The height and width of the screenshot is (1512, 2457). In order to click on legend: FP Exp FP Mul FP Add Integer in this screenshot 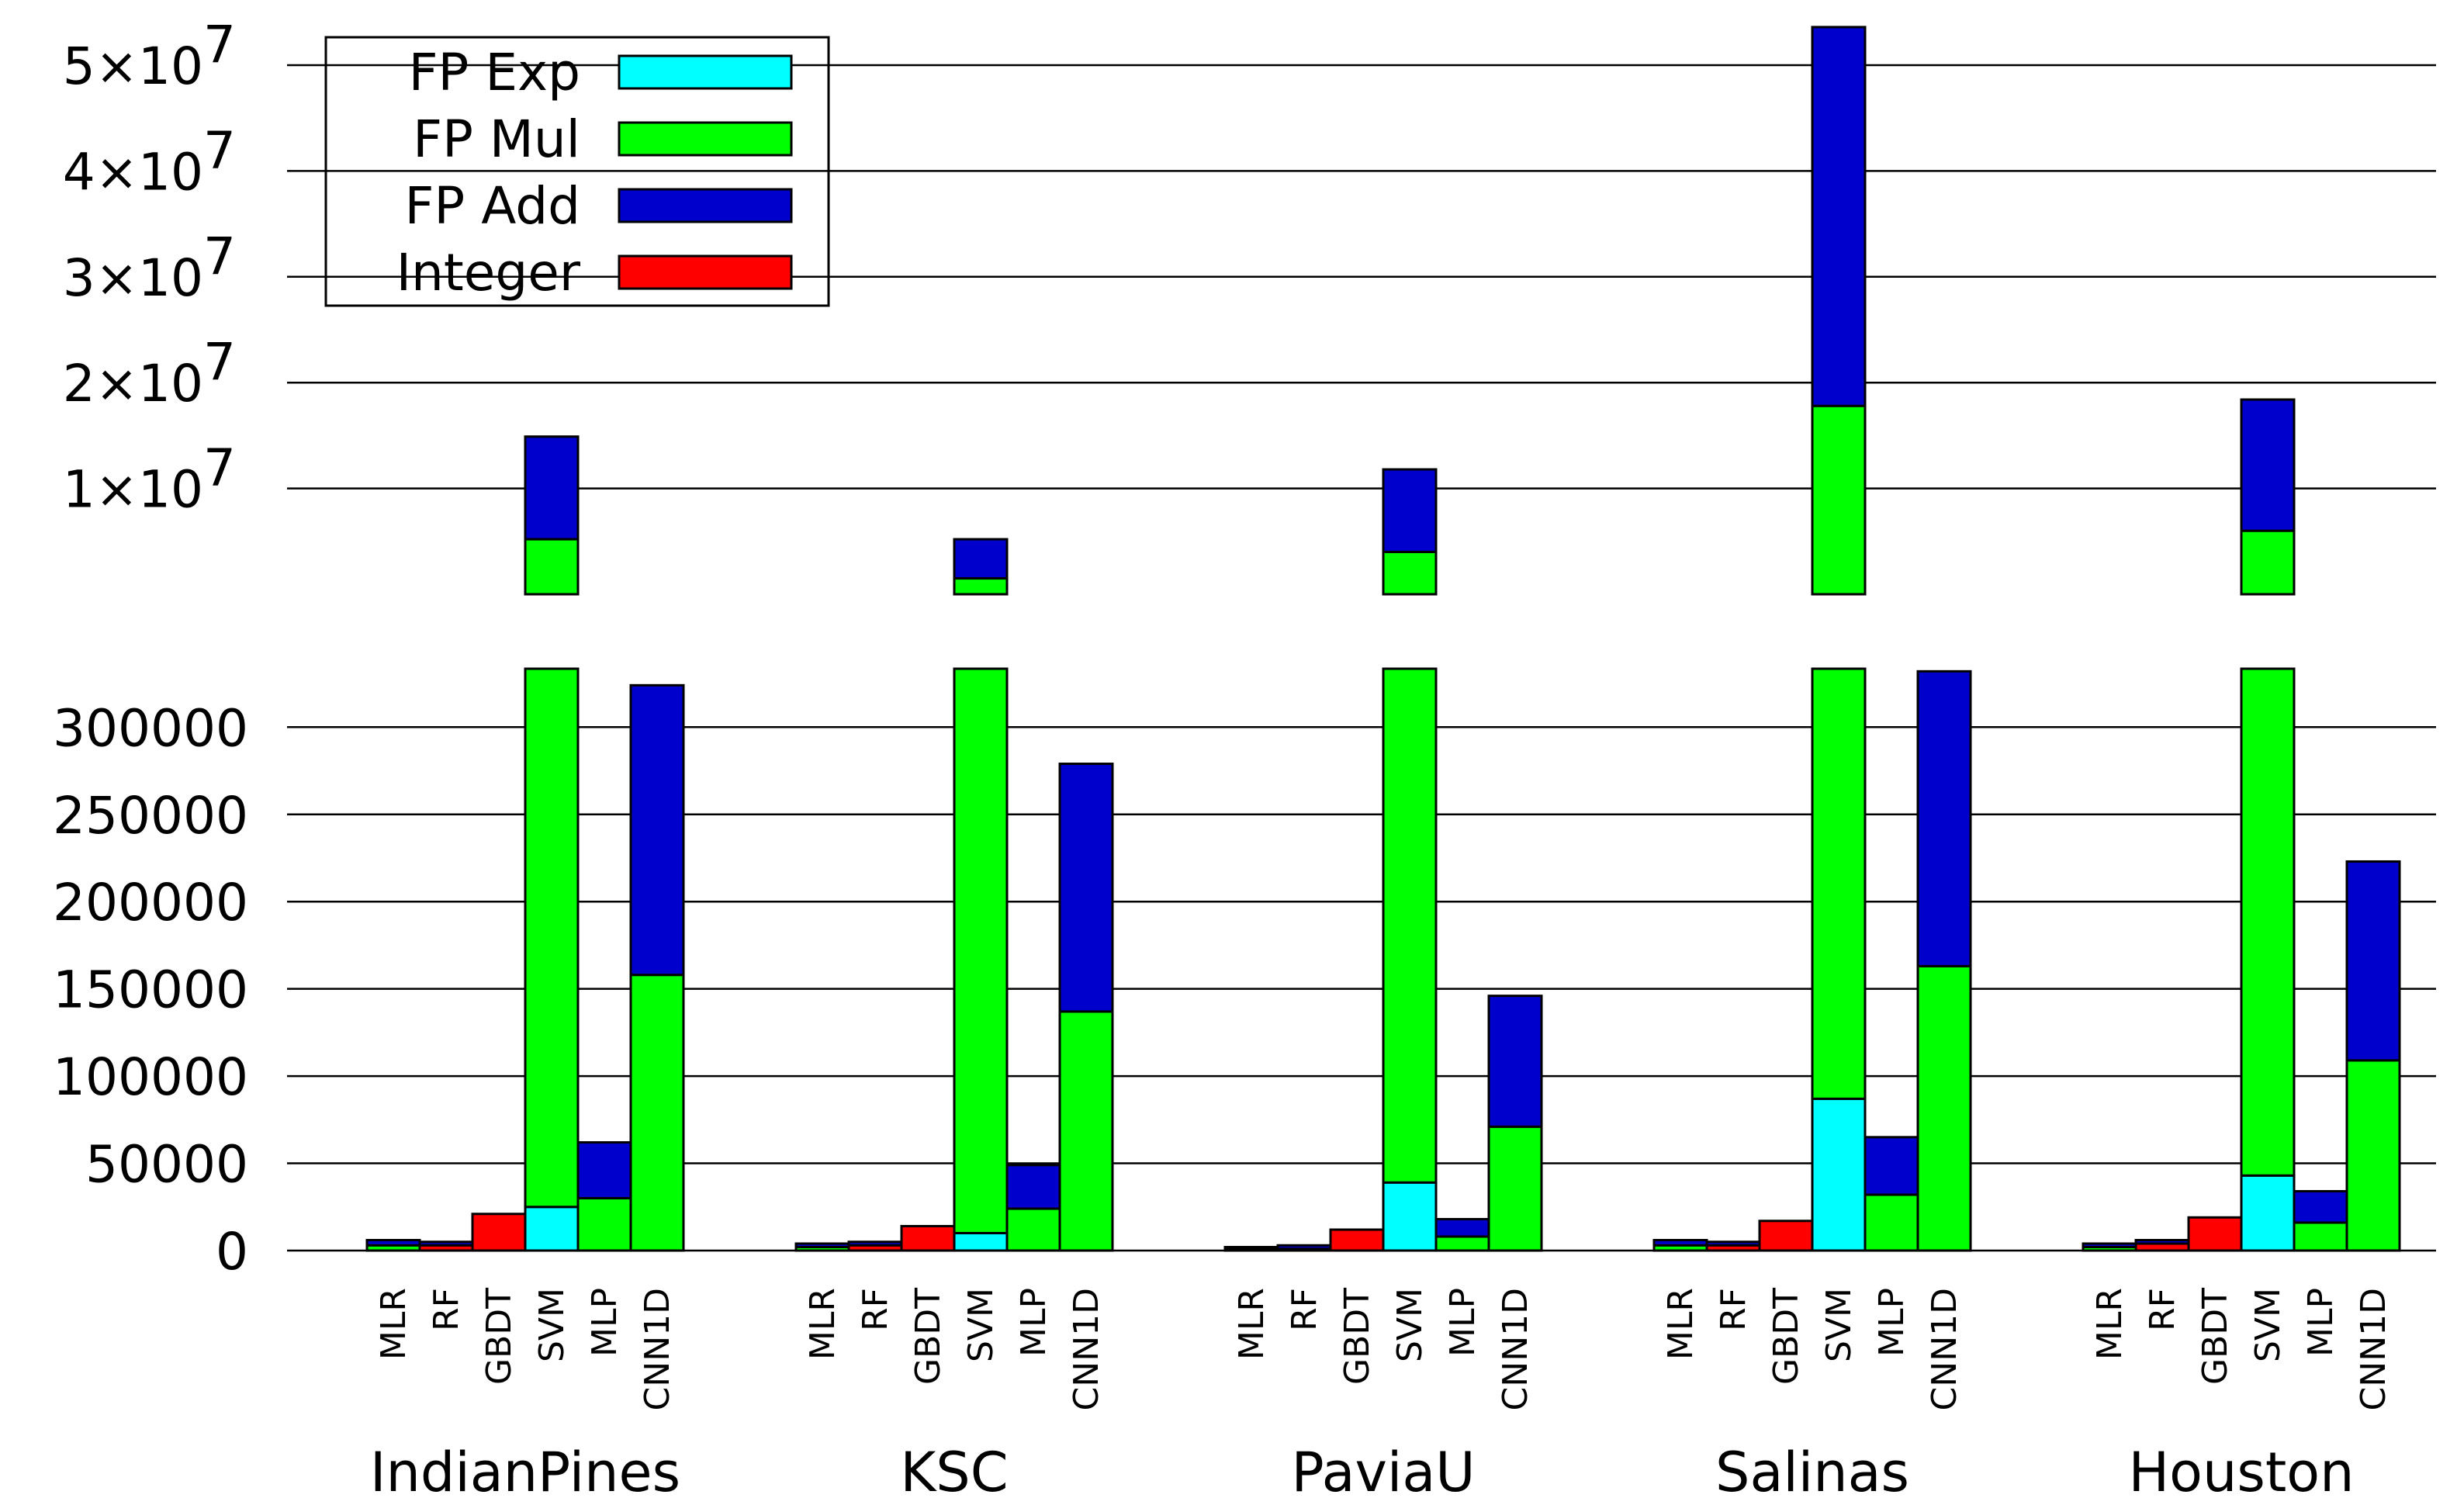, I will do `click(577, 171)`.